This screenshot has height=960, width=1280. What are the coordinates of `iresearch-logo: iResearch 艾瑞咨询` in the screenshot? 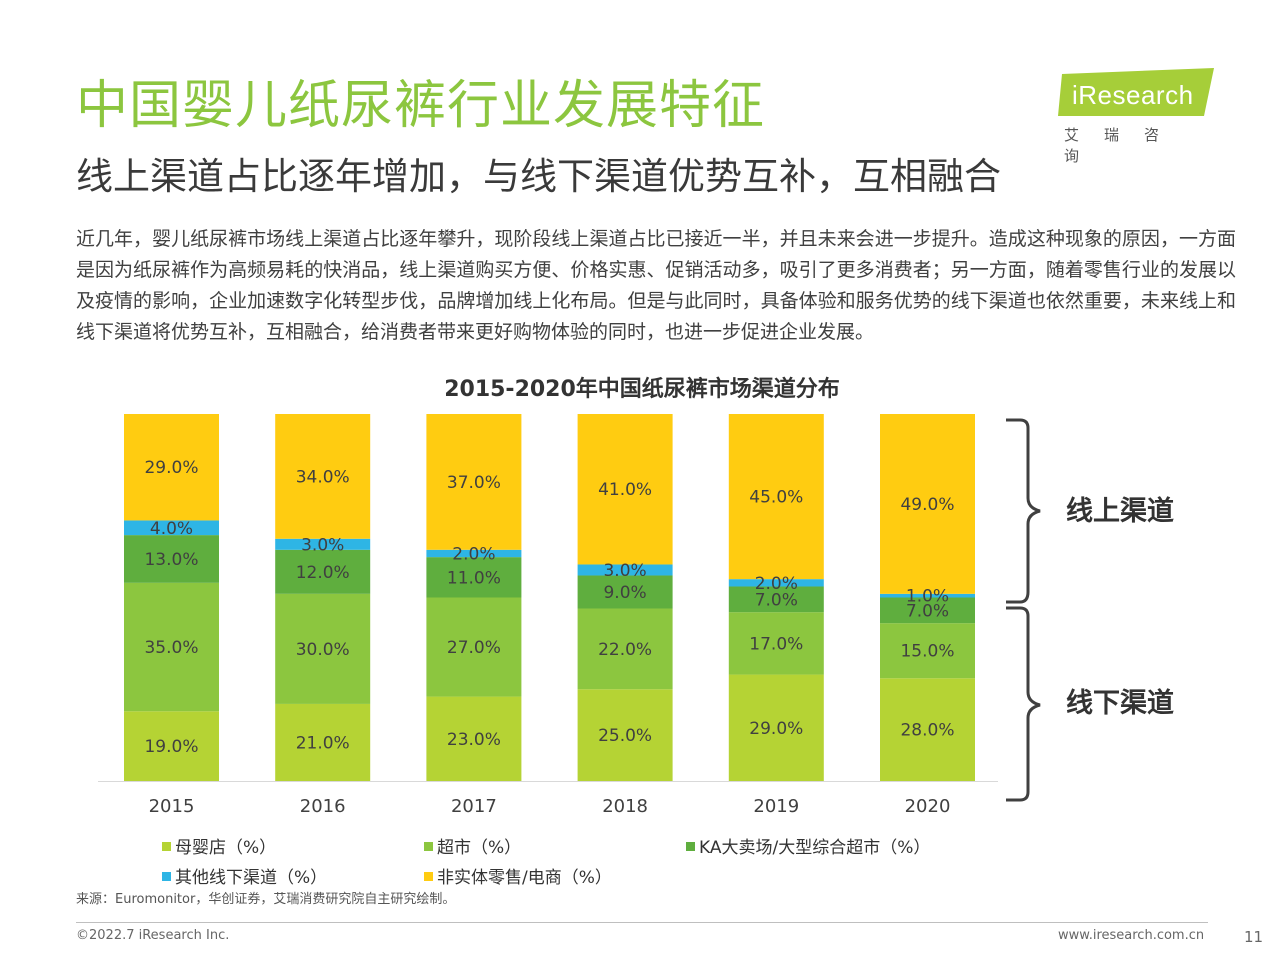 It's located at (1138, 115).